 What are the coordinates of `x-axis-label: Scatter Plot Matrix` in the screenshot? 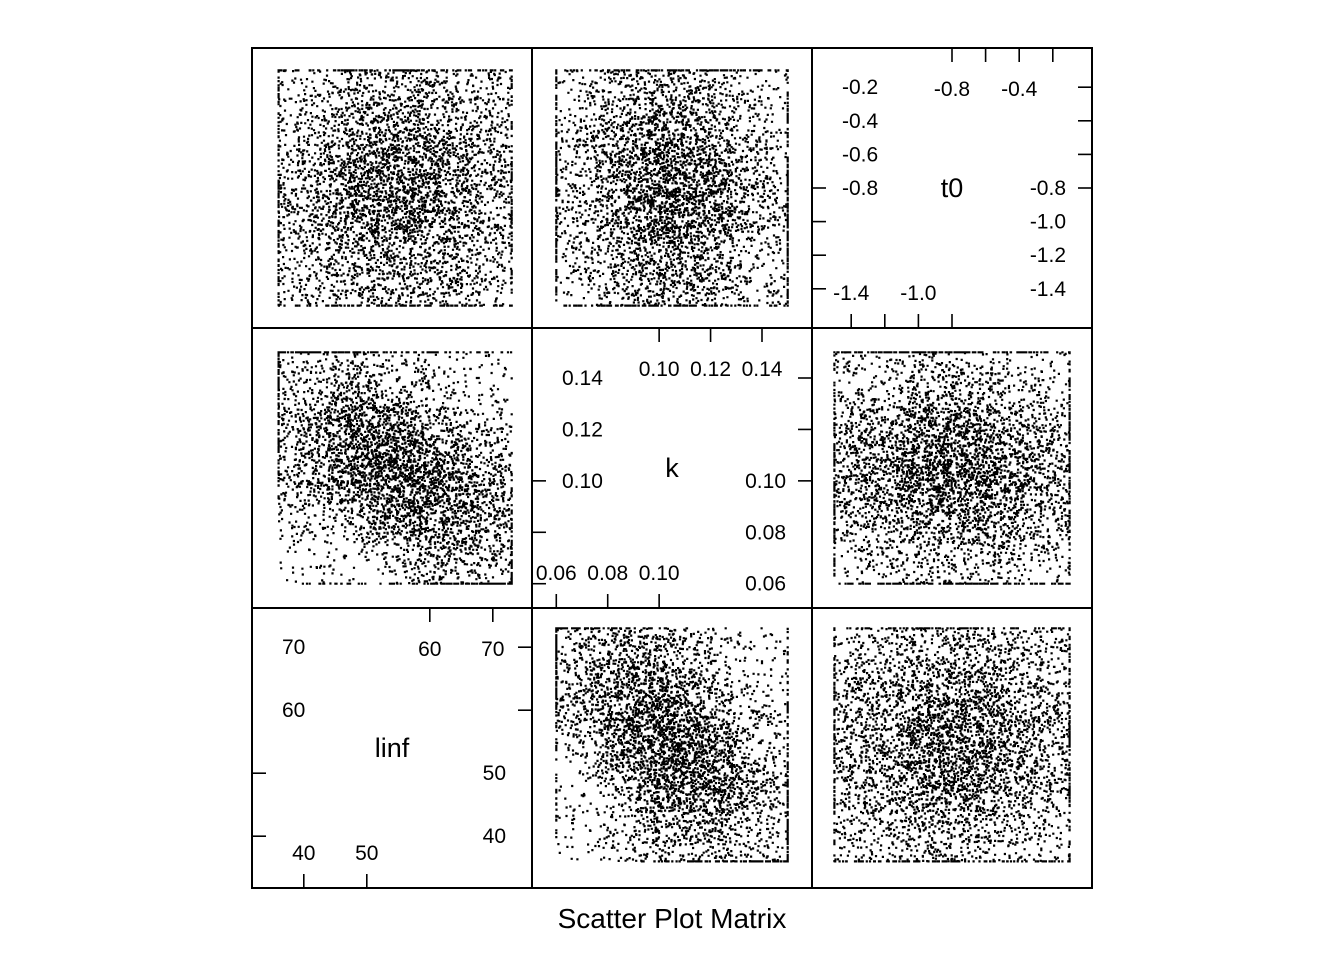 It's located at (672, 918).